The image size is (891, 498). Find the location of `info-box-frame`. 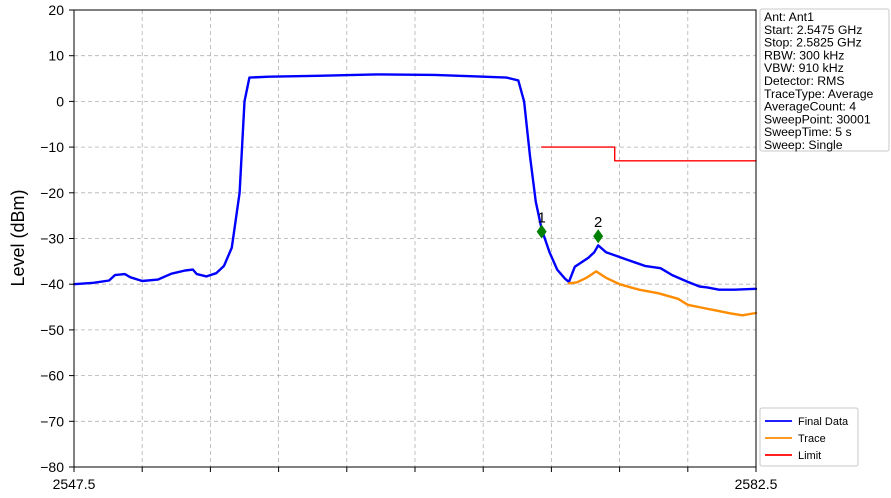

info-box-frame is located at coordinates (824, 80).